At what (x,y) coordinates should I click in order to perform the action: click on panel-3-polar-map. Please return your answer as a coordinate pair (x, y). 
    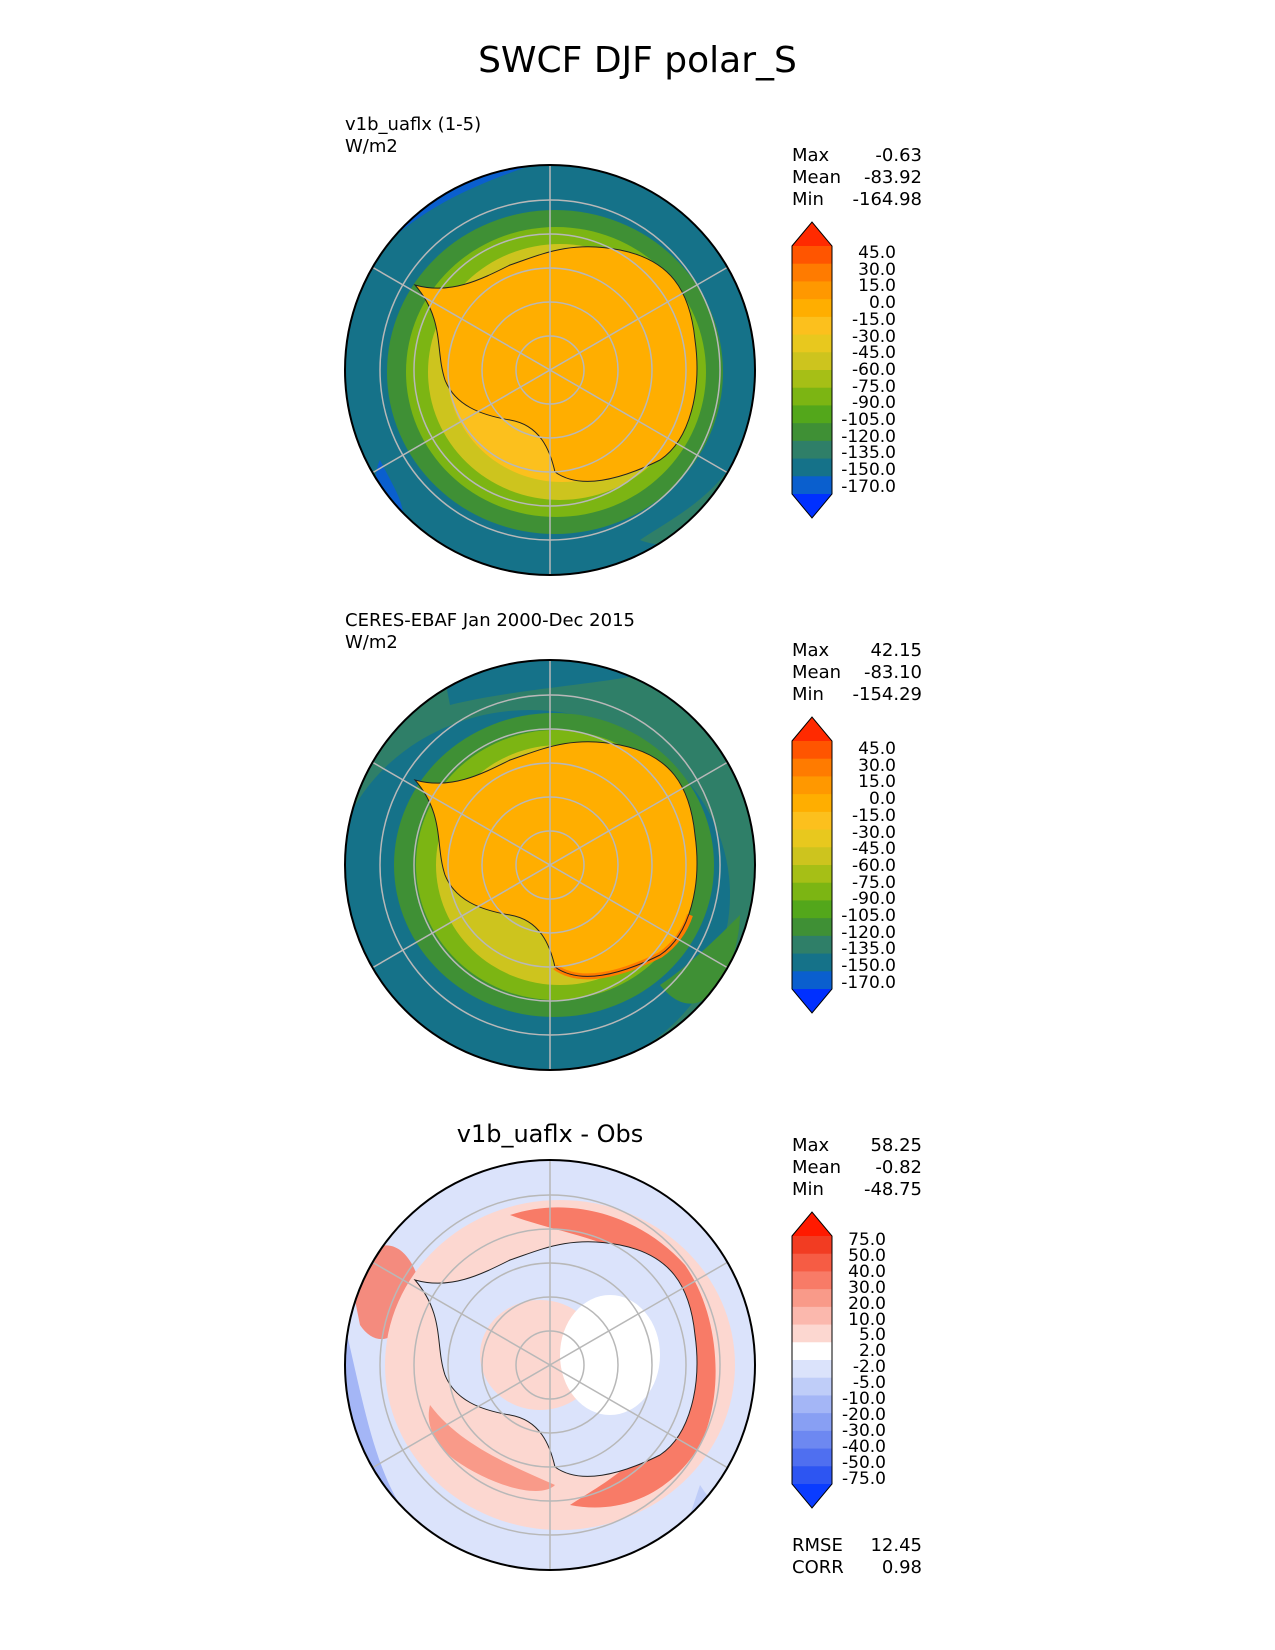
    Looking at the image, I should click on (550, 1365).